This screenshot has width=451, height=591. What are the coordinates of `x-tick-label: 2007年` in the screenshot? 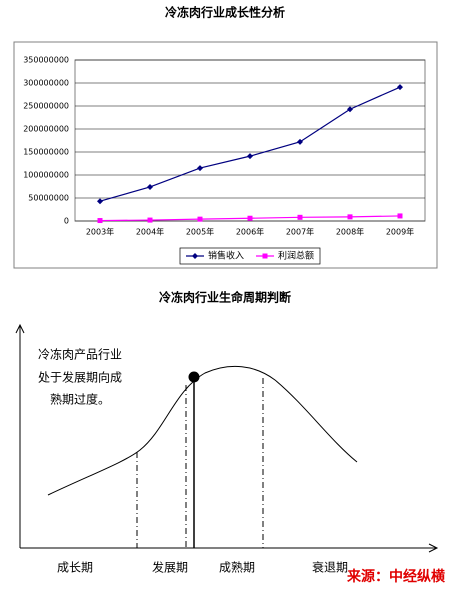 It's located at (300, 232).